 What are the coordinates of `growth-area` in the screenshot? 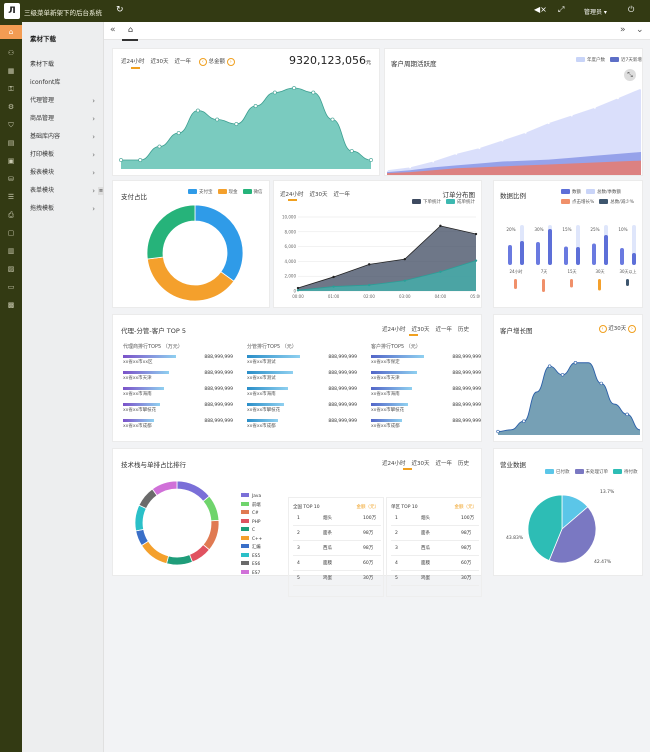 It's located at (569, 398).